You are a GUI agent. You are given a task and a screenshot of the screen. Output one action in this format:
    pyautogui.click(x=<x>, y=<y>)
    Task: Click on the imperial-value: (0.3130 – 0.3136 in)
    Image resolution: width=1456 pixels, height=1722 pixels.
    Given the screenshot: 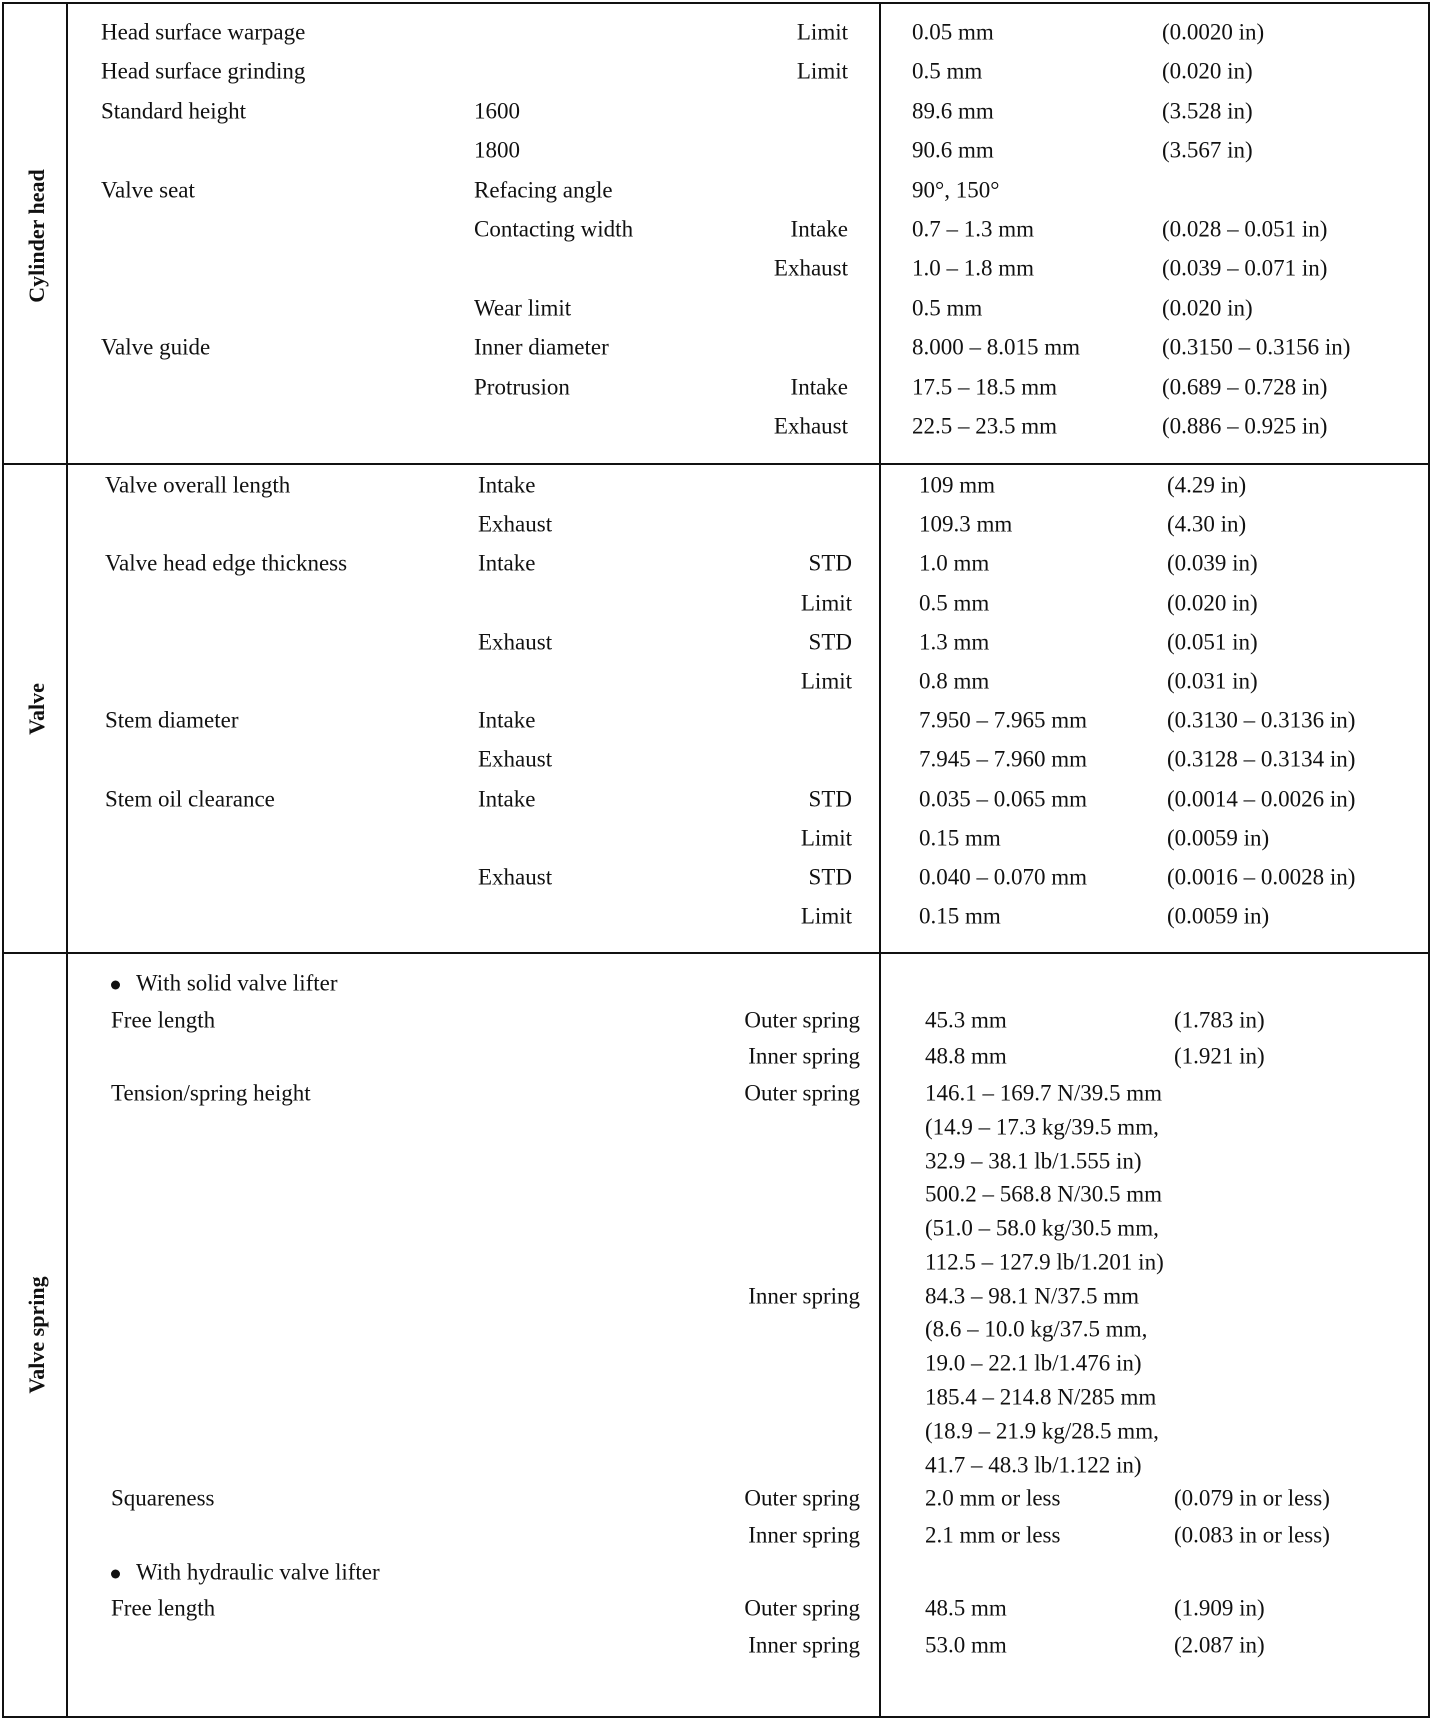 What is the action you would take?
    pyautogui.click(x=1261, y=720)
    